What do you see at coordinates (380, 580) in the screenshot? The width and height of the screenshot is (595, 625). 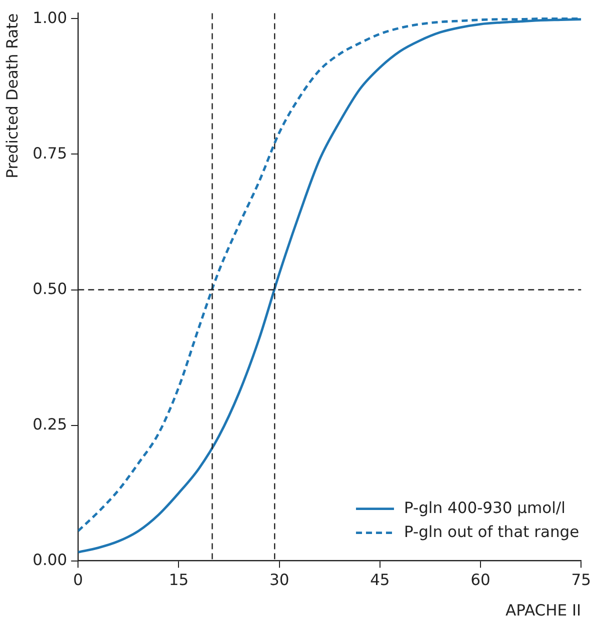 I see `x-tick-label: 45` at bounding box center [380, 580].